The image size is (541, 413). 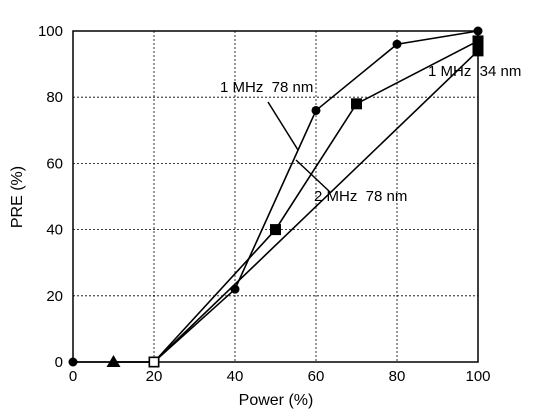 What do you see at coordinates (59, 362) in the screenshot?
I see `y-tick-label-0: 0` at bounding box center [59, 362].